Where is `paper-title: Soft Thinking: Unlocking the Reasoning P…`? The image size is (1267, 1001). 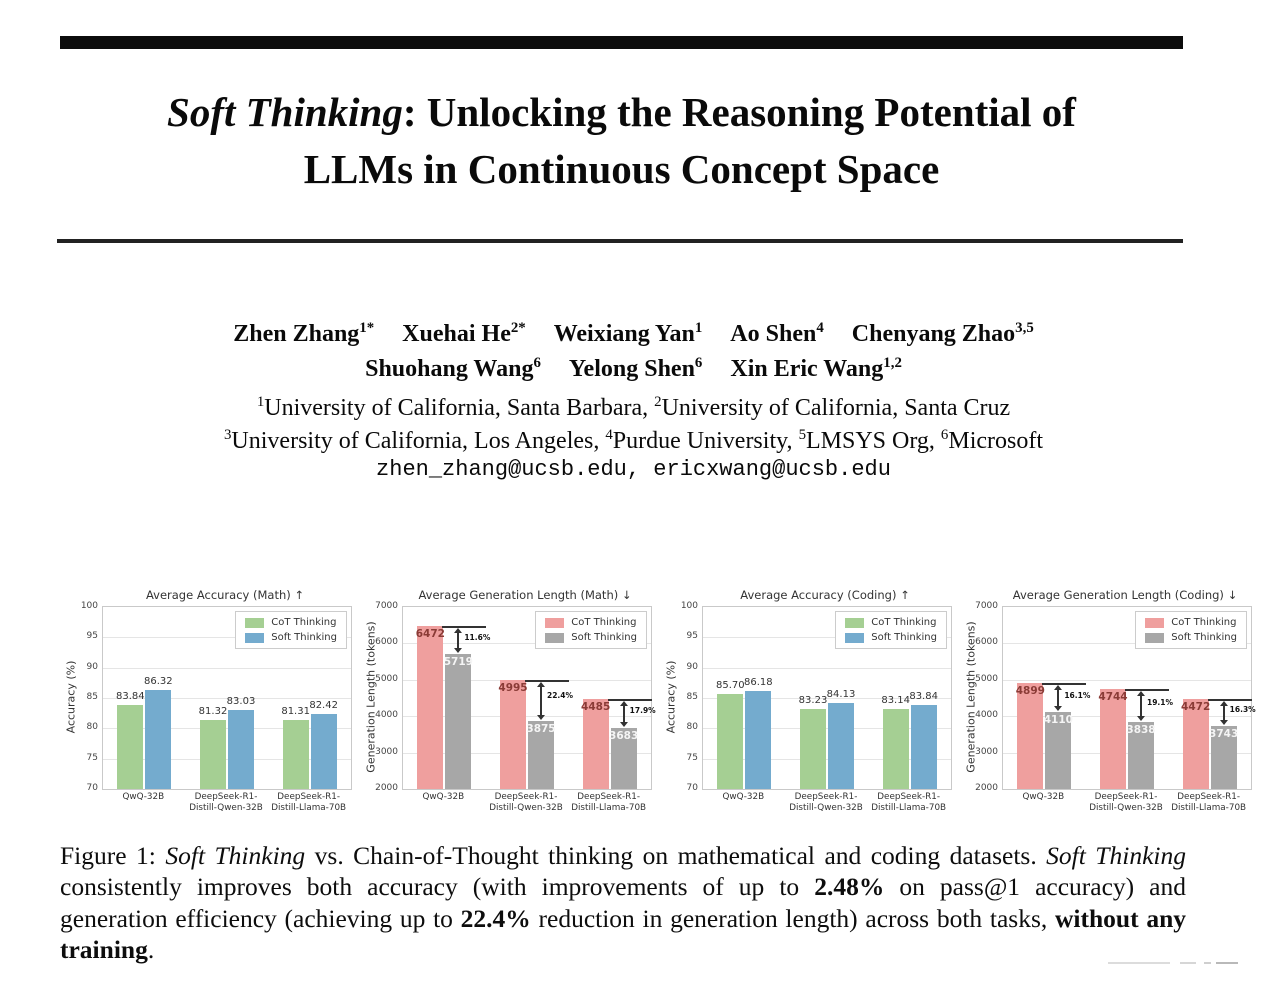
paper-title: Soft Thinking: Unlocking the Reasoning P… is located at coordinates (621, 141).